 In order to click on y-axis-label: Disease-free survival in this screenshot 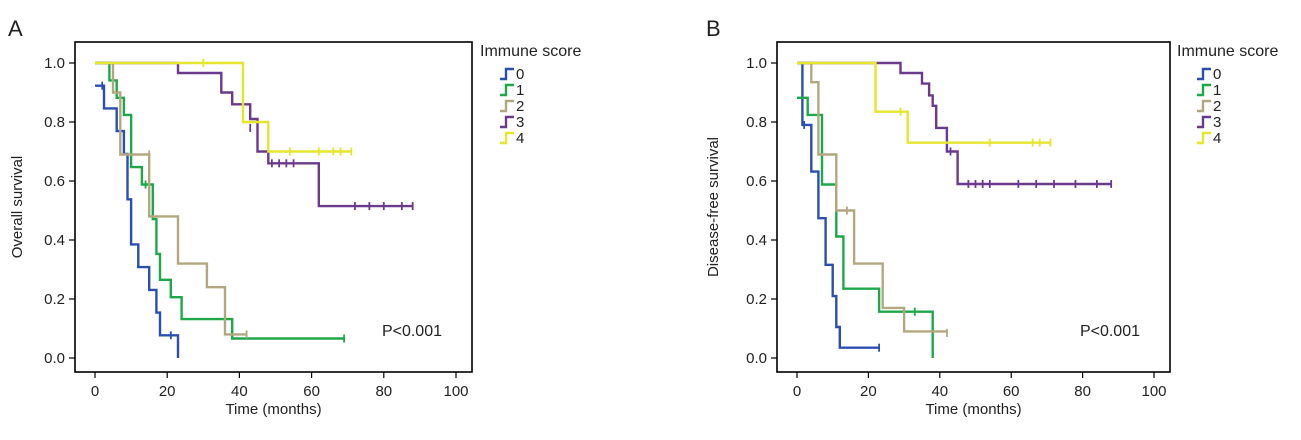, I will do `click(713, 207)`.